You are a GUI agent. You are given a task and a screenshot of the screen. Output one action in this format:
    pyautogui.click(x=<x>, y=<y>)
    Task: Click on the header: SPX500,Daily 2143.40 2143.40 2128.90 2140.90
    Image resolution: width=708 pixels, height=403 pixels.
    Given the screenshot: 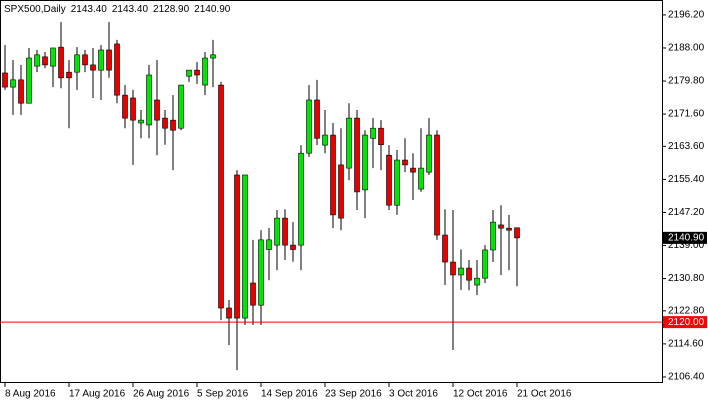 What is the action you would take?
    pyautogui.click(x=117, y=9)
    